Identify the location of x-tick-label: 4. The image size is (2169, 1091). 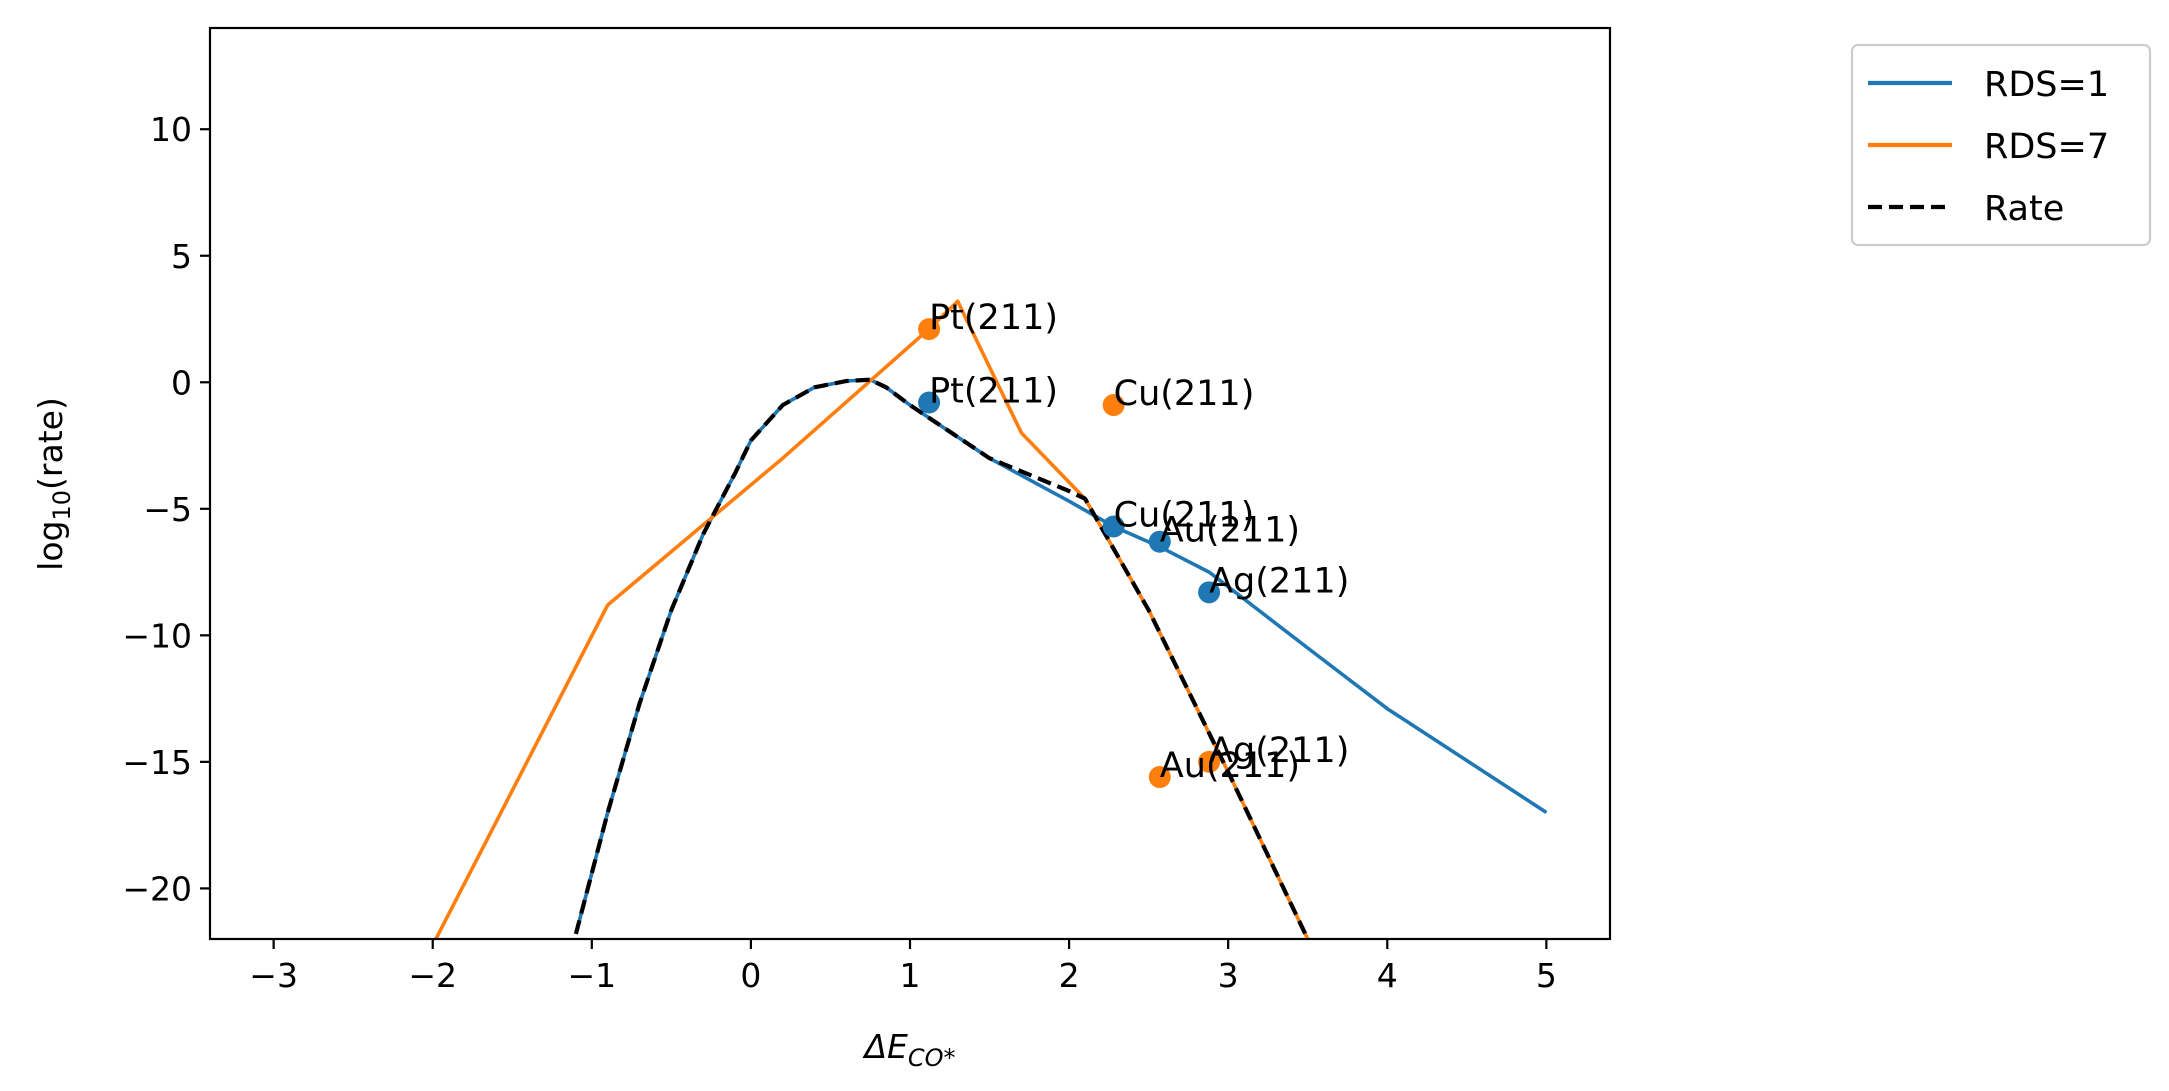
(1387, 975).